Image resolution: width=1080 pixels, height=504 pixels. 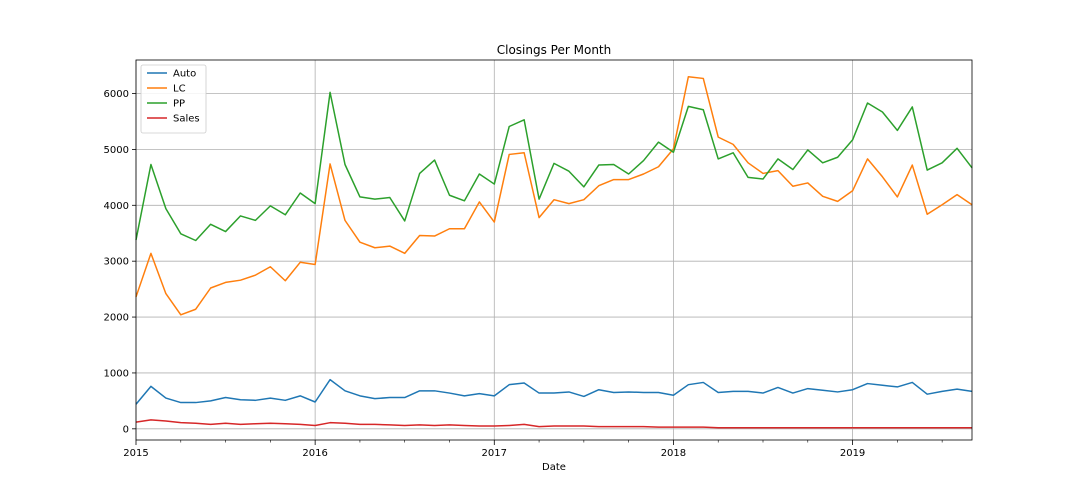 I want to click on y-tick-label: 5000, so click(x=116, y=150).